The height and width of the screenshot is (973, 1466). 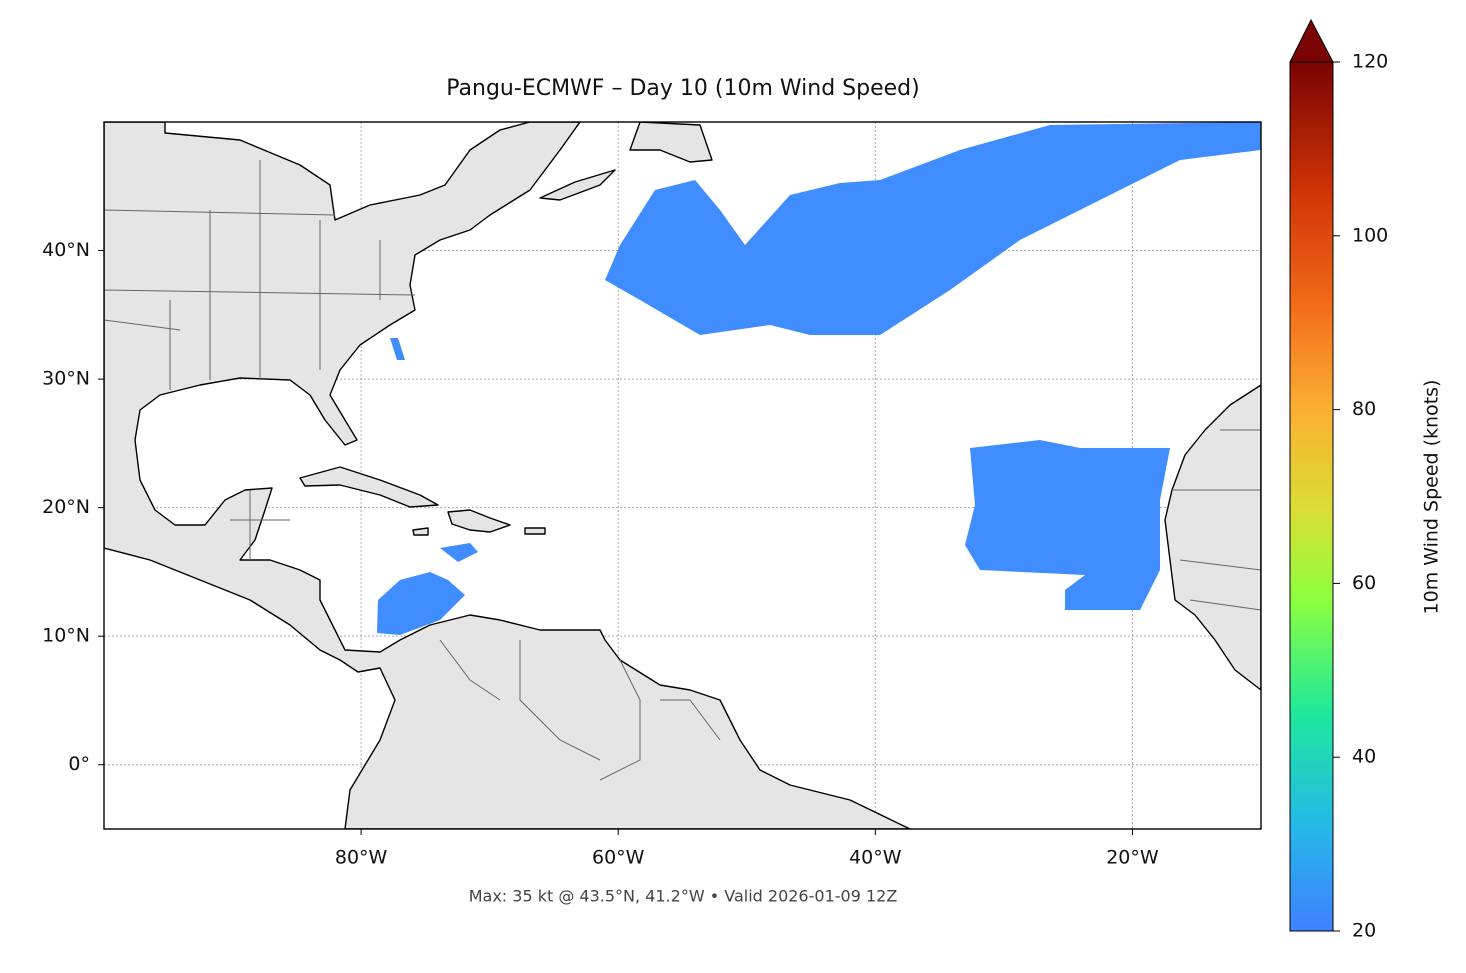 What do you see at coordinates (1370, 235) in the screenshot?
I see `colorbar-tick-label: 100` at bounding box center [1370, 235].